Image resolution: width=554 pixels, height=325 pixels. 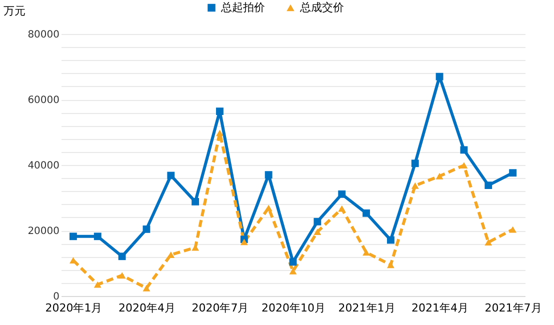 I want to click on y-tick-label: 0, so click(x=56, y=297).